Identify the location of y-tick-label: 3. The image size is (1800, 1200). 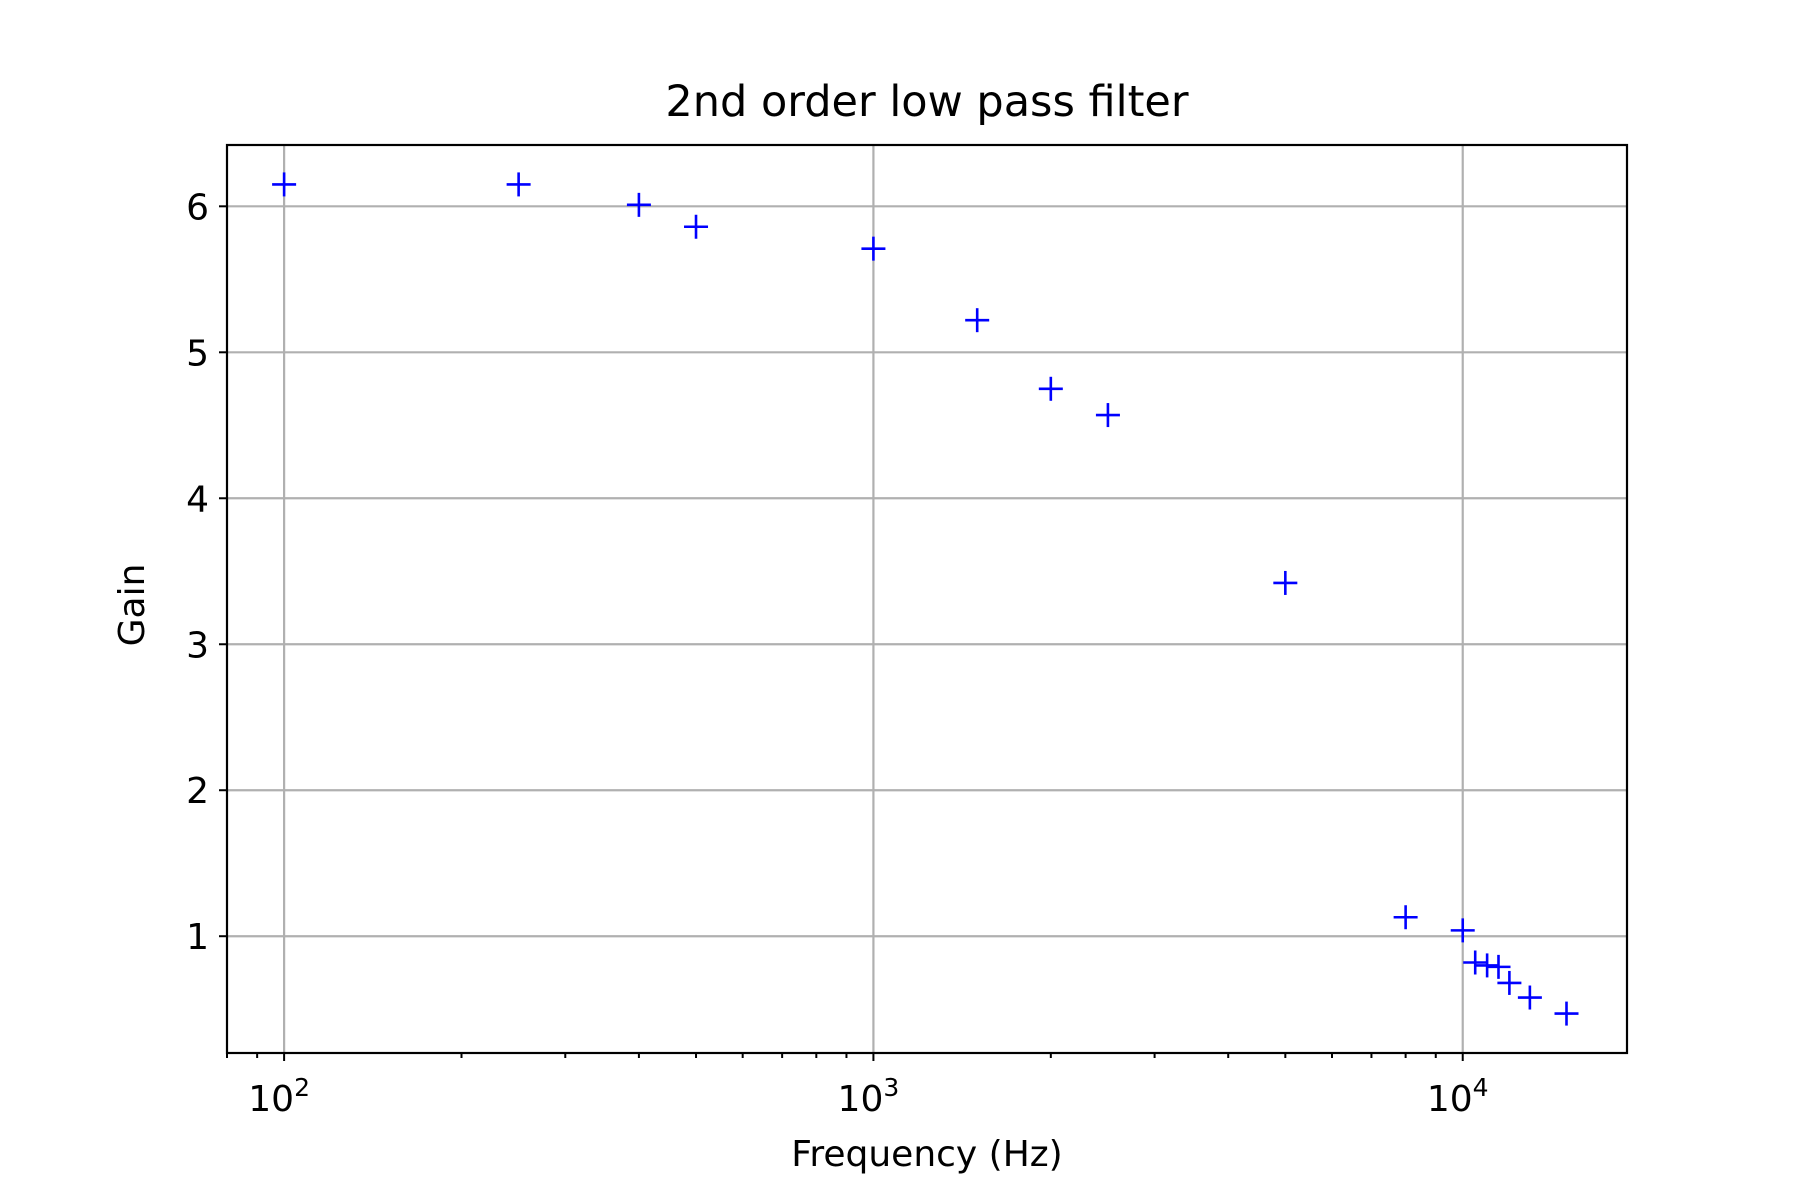
(197, 645).